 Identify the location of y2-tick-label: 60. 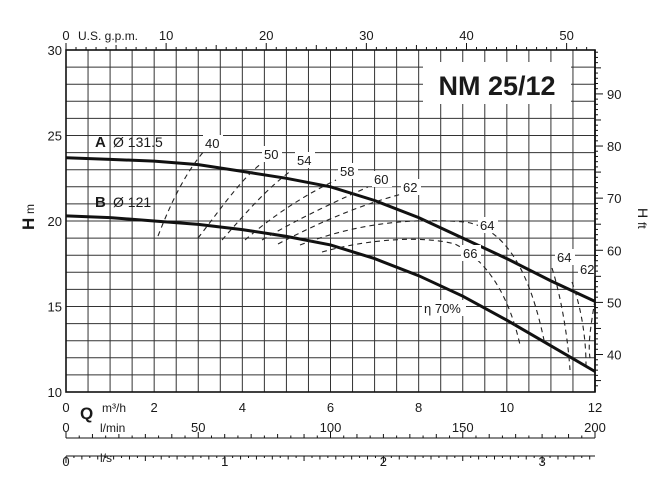
(614, 250).